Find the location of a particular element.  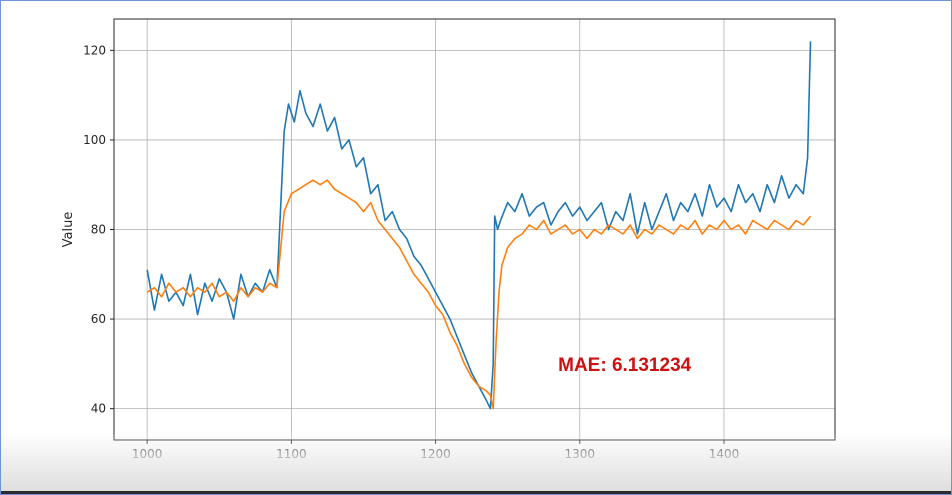

bottom-edge is located at coordinates (476, 492).